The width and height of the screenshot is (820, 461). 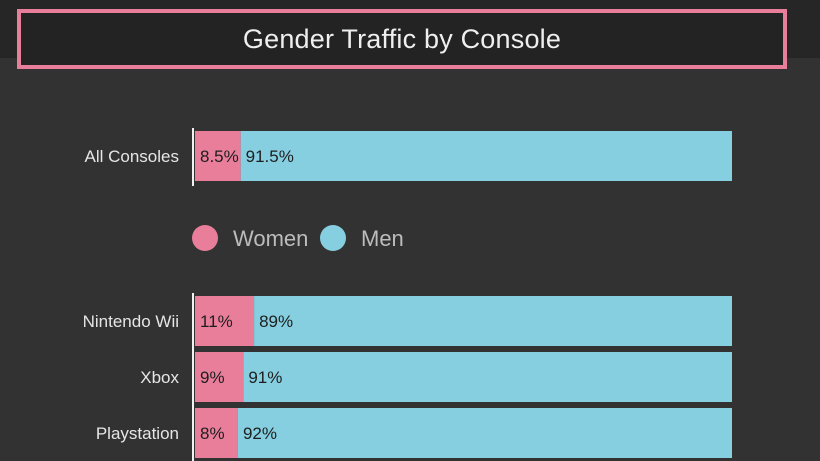 What do you see at coordinates (276, 321) in the screenshot?
I see `data-label-men-nintendo-wii: 89%` at bounding box center [276, 321].